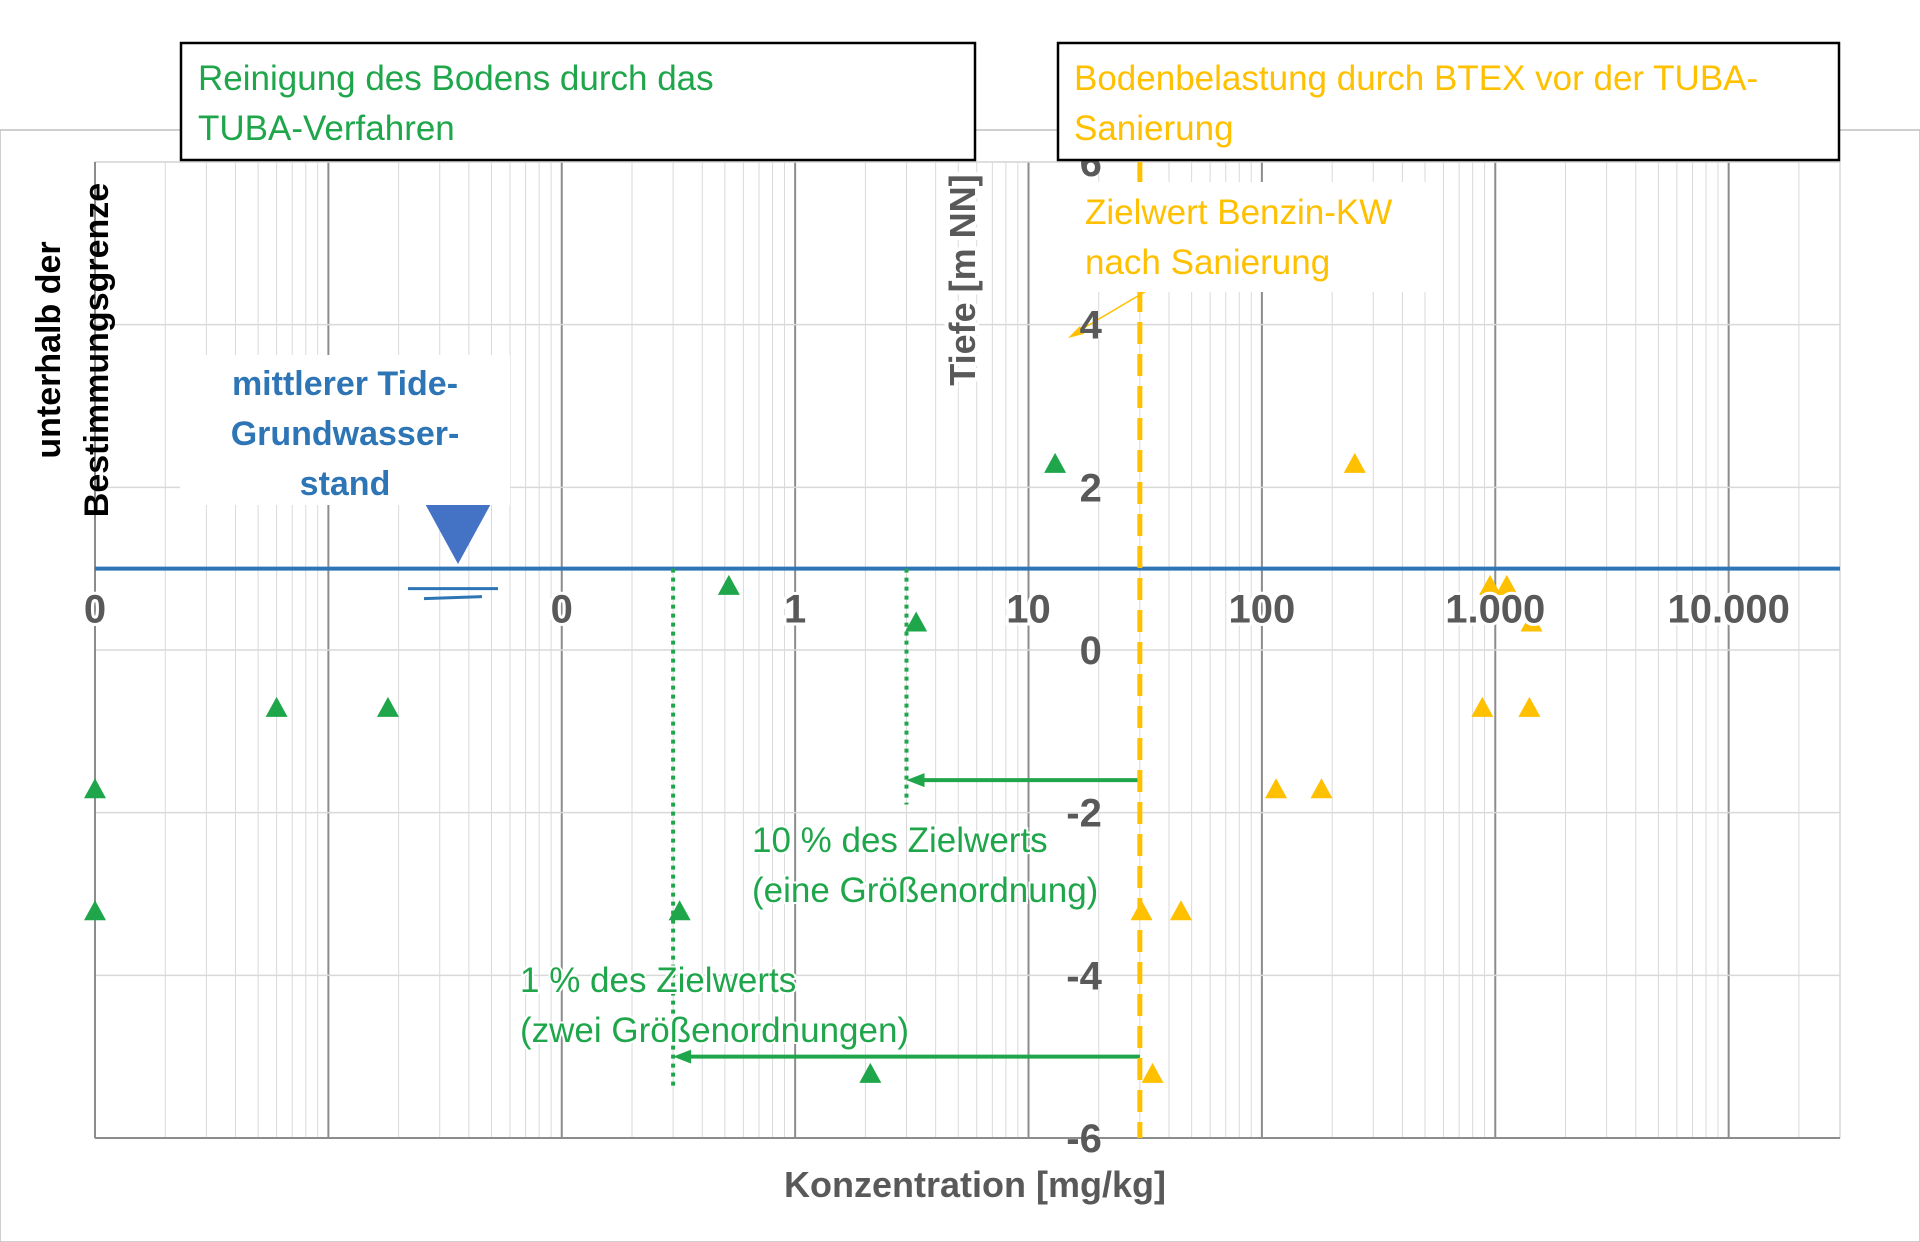 The image size is (1920, 1242). Describe the element at coordinates (345, 484) in the screenshot. I see `groundwater-label-line3: stand` at that location.